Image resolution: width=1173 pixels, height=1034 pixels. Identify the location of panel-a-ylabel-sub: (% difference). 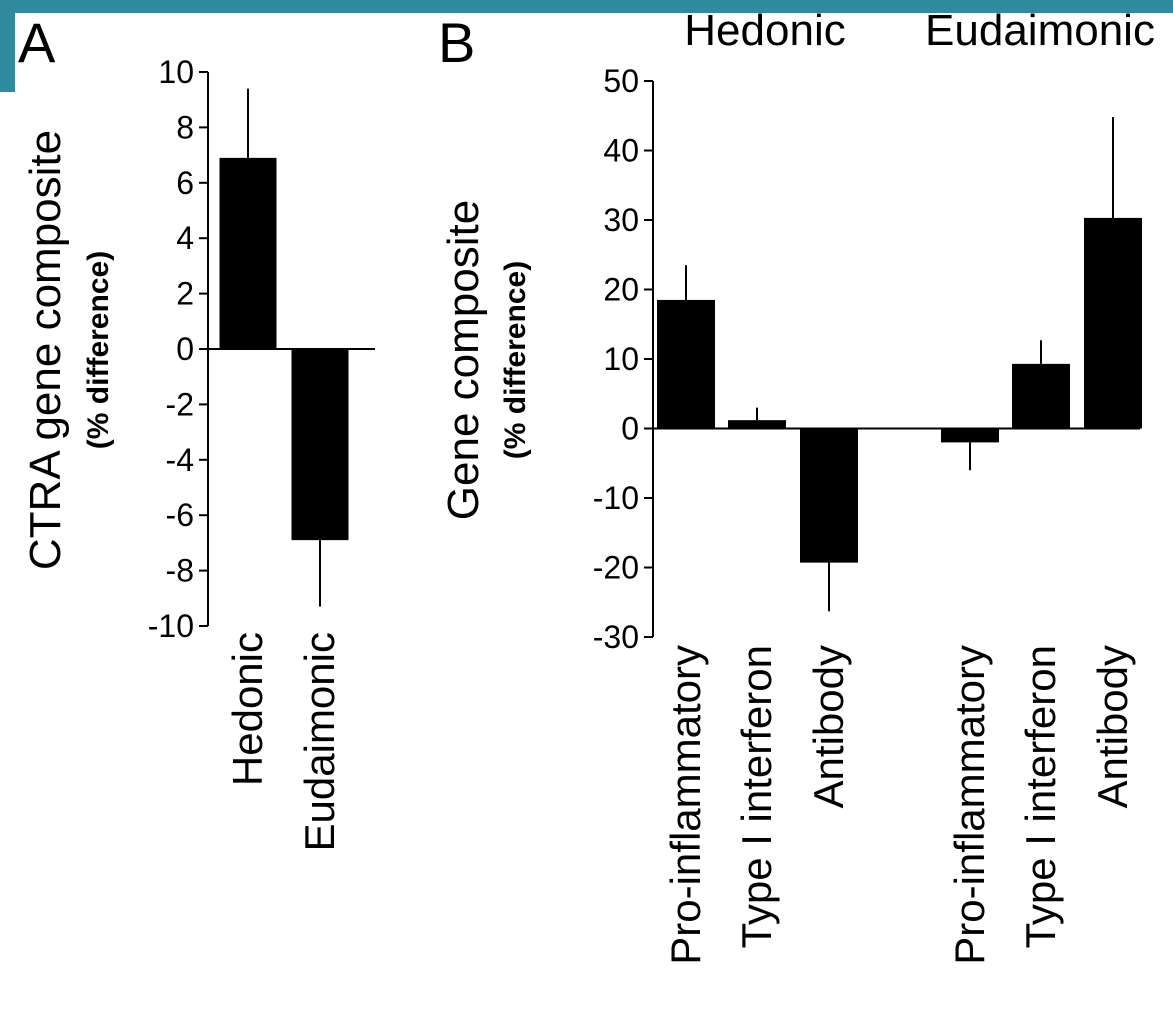
(98, 350).